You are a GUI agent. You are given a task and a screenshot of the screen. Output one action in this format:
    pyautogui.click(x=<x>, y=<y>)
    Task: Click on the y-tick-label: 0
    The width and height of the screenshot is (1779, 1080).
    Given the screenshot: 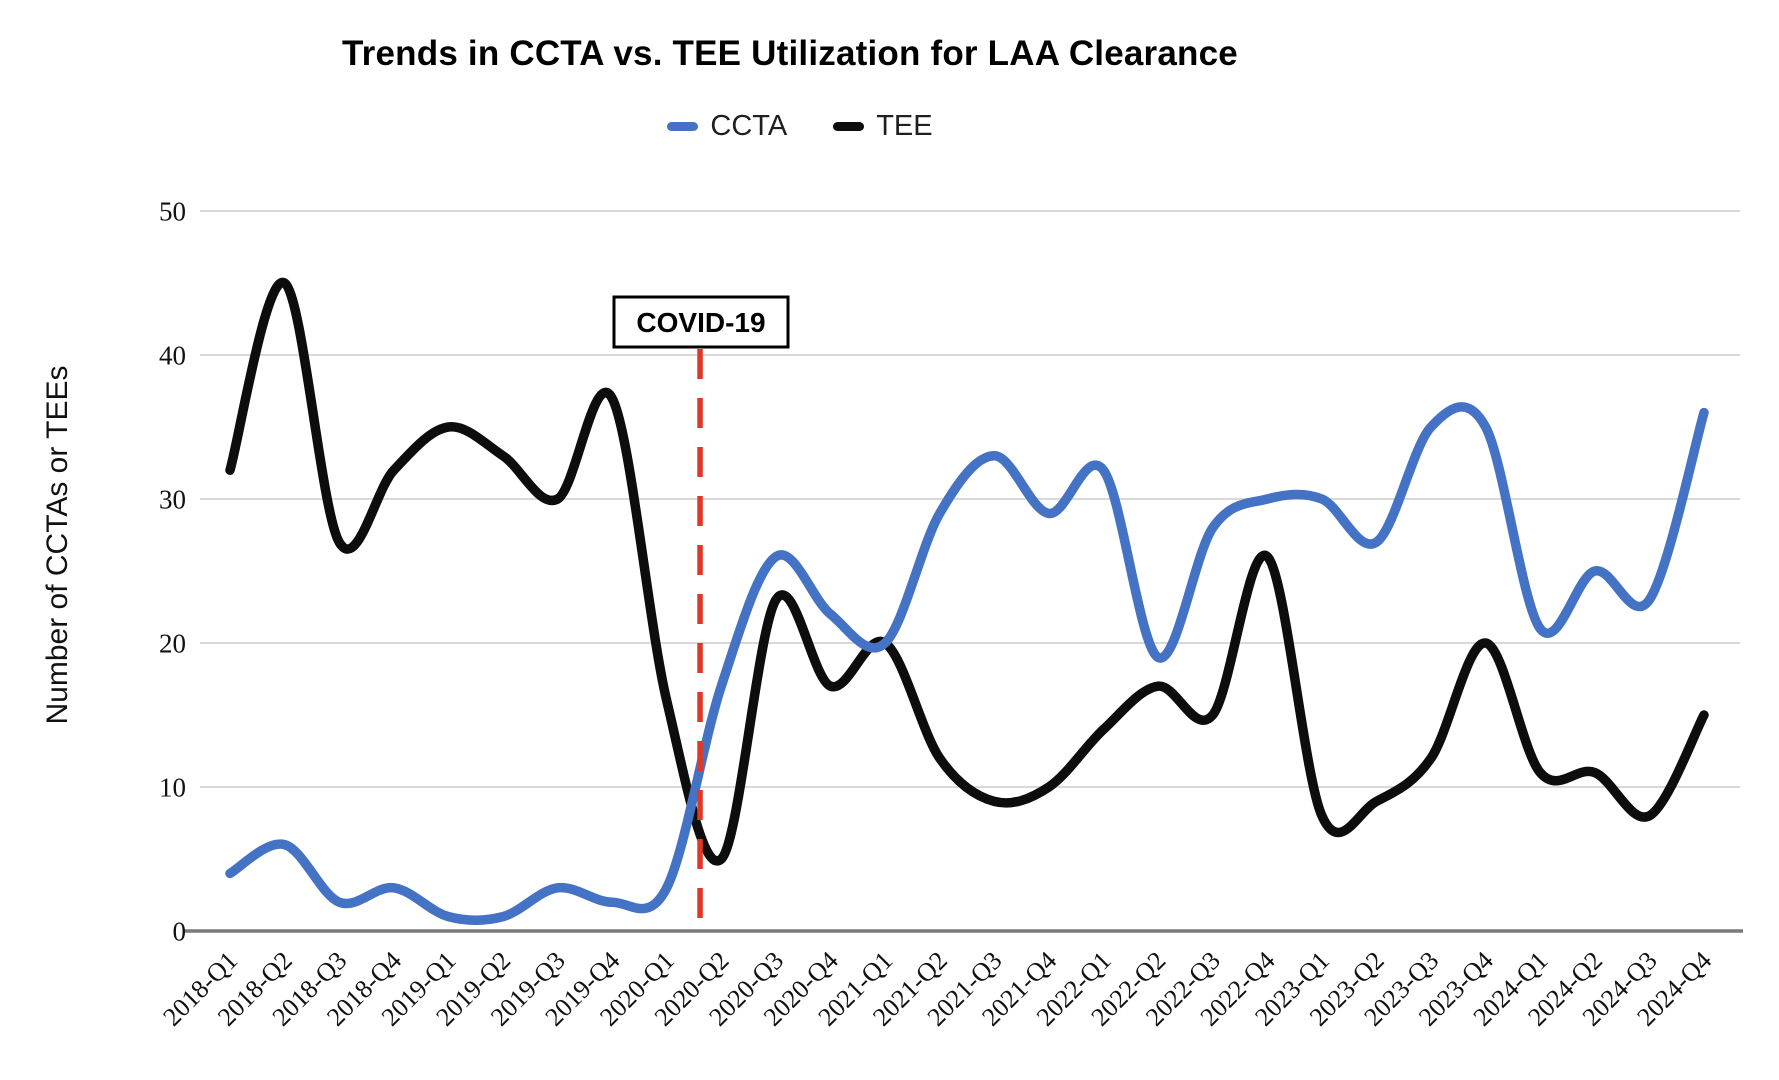 What is the action you would take?
    pyautogui.click(x=180, y=932)
    